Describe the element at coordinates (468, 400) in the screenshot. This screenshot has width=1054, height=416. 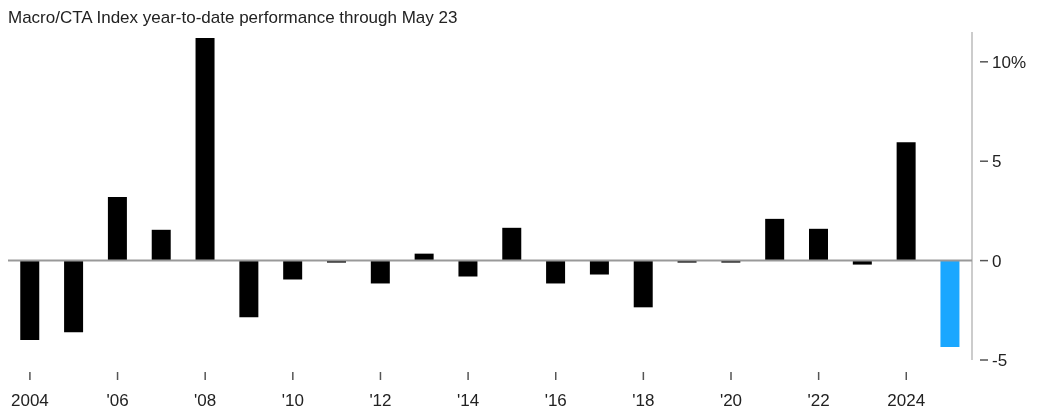
I see `x-tick-label: '14` at that location.